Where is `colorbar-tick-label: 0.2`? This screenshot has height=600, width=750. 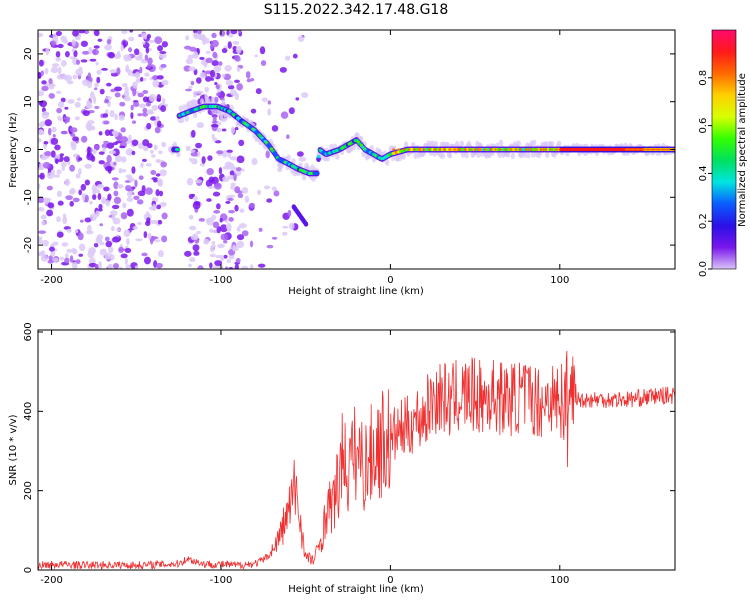 colorbar-tick-label: 0.2 is located at coordinates (703, 221).